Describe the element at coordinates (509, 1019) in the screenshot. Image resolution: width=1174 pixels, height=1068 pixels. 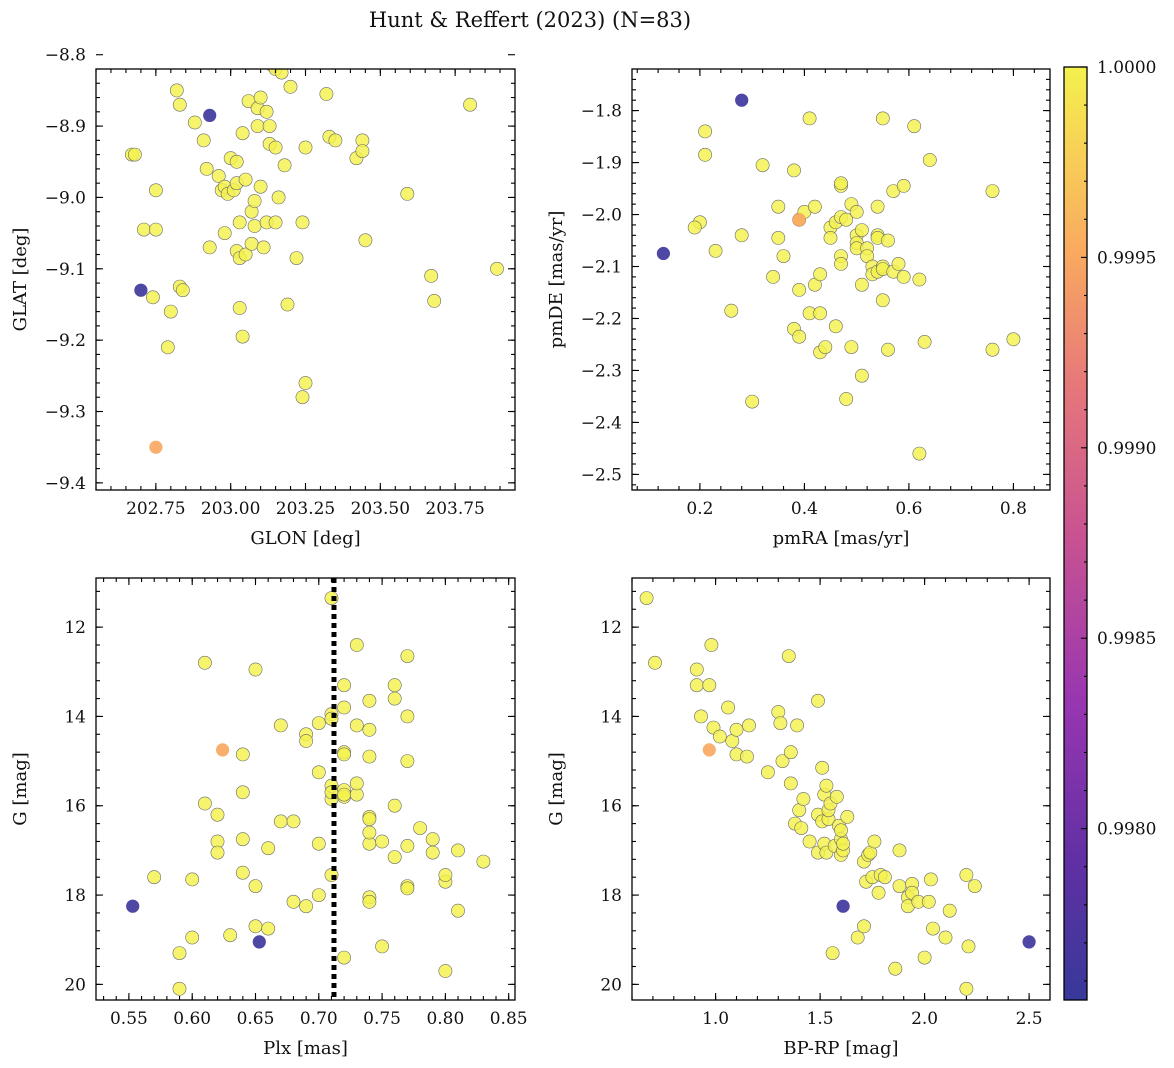
I see `x-tick-label: 0.85` at that location.